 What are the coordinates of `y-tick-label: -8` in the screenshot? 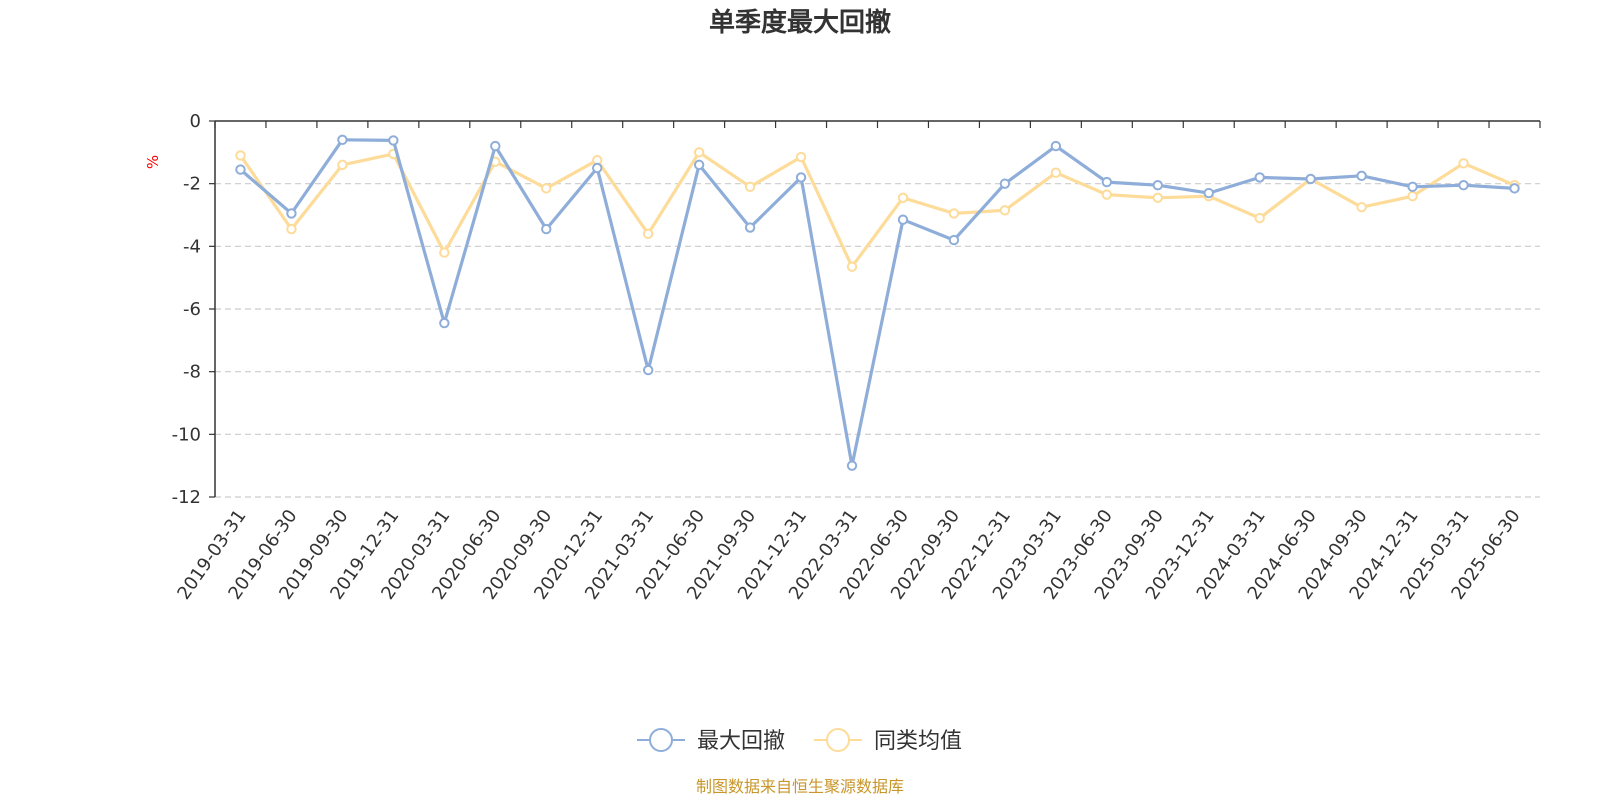 It's located at (192, 372).